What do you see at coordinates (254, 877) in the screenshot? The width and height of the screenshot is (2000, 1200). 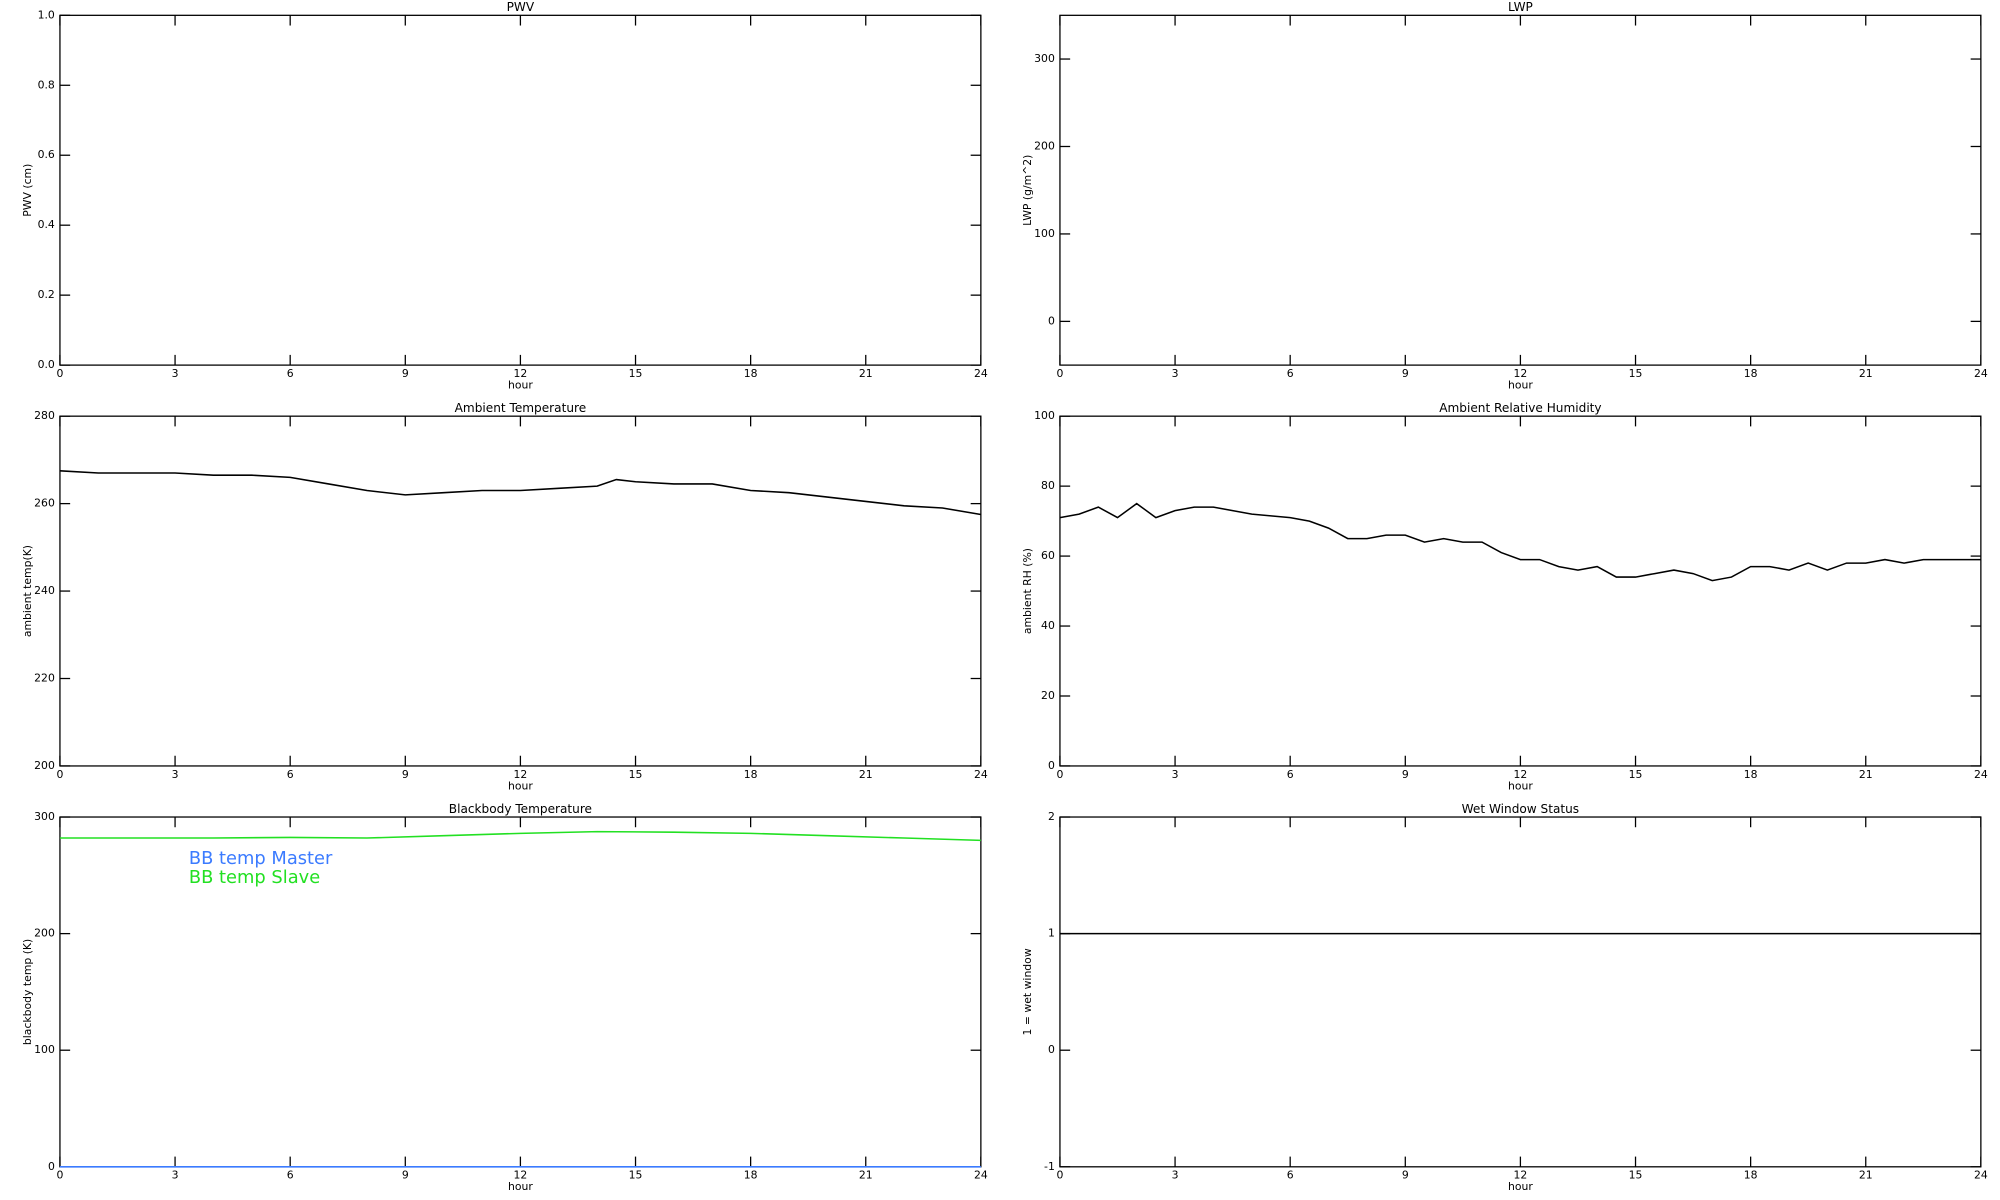 I see `legend-entry: BB temp Slave` at bounding box center [254, 877].